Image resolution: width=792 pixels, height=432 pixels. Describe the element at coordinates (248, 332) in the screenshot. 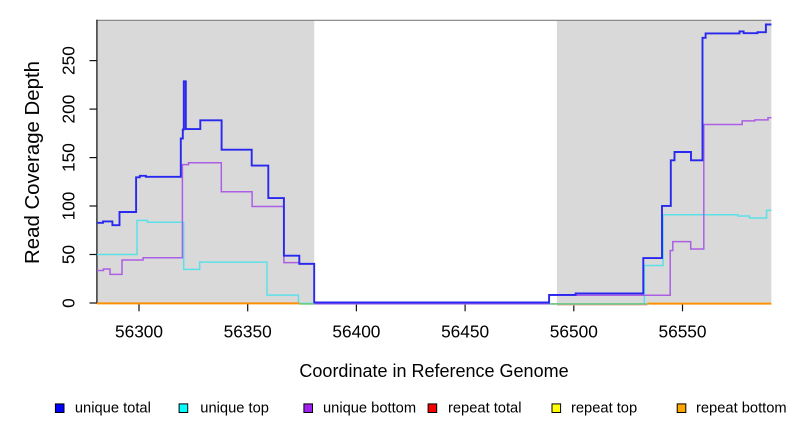

I see `svg-text: 56350` at that location.